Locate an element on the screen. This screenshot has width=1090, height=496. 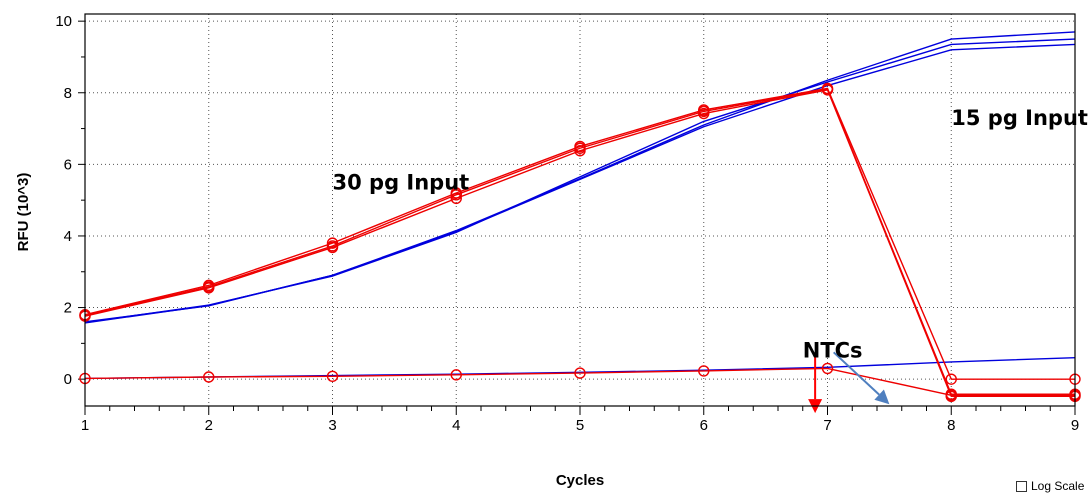
y-tick-label: 6 is located at coordinates (68, 164).